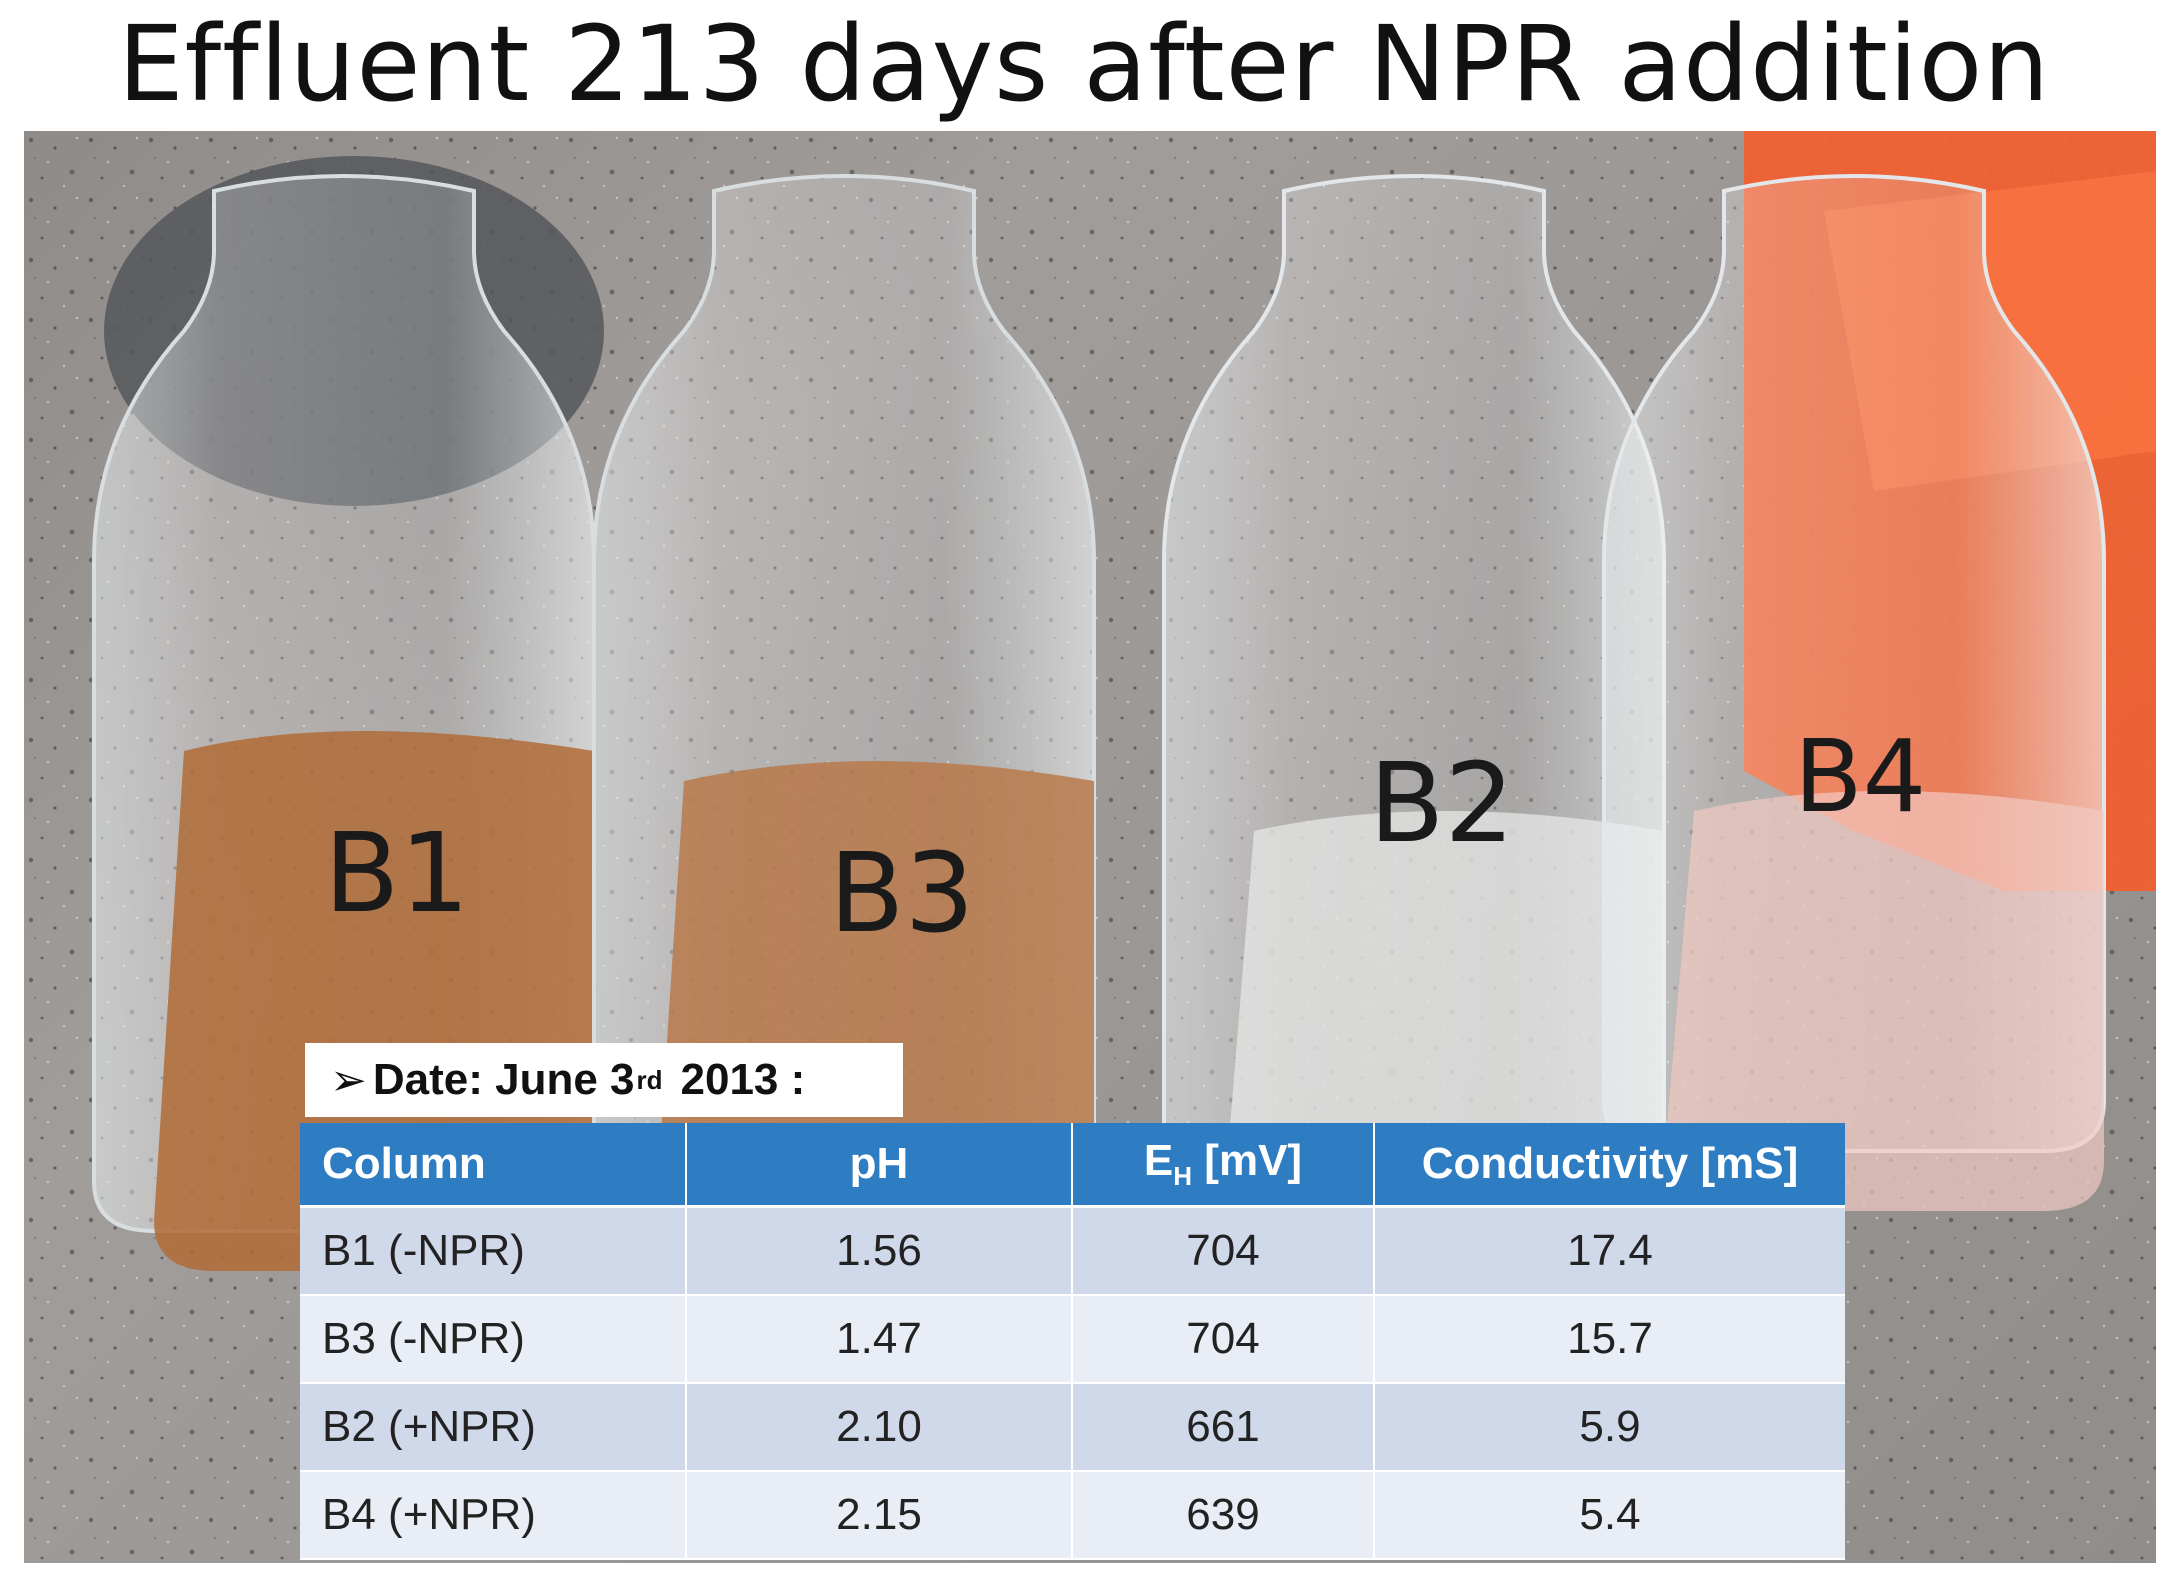  Describe the element at coordinates (1223, 1515) in the screenshot. I see `cell-eh: 639` at that location.